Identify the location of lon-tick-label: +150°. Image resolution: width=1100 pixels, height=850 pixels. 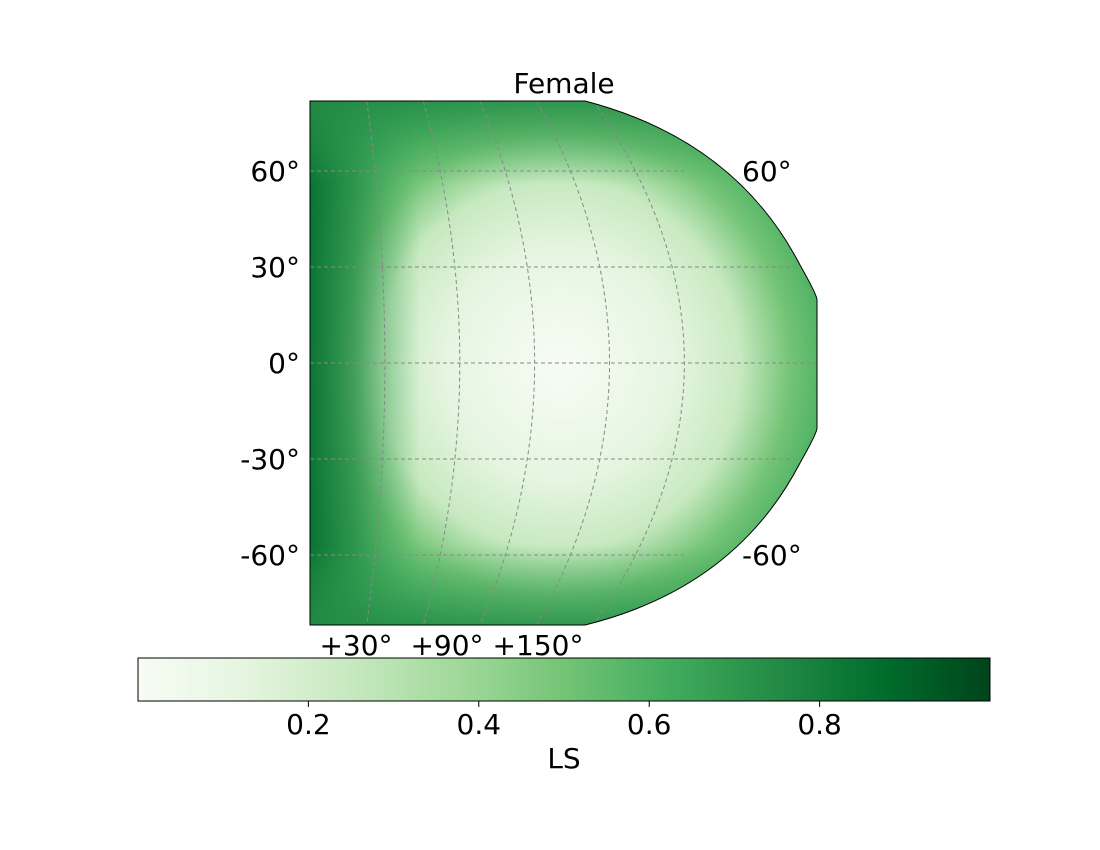
(538, 645).